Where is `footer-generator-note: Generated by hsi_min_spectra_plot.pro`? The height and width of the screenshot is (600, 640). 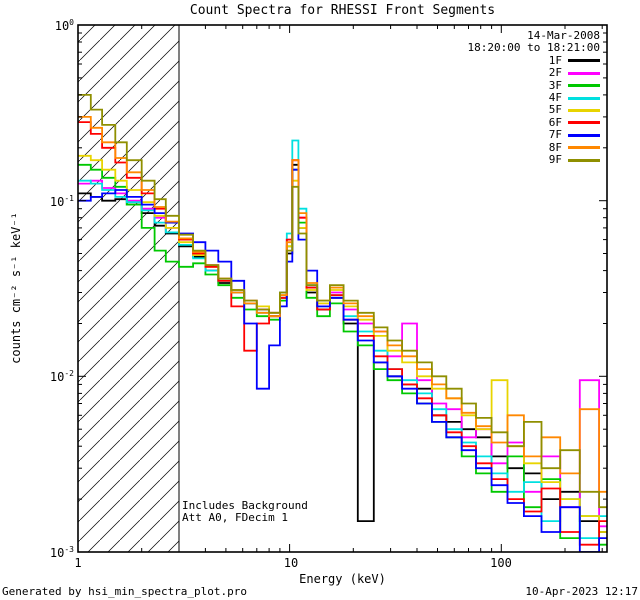 footer-generator-note: Generated by hsi_min_spectra_plot.pro is located at coordinates (125, 591).